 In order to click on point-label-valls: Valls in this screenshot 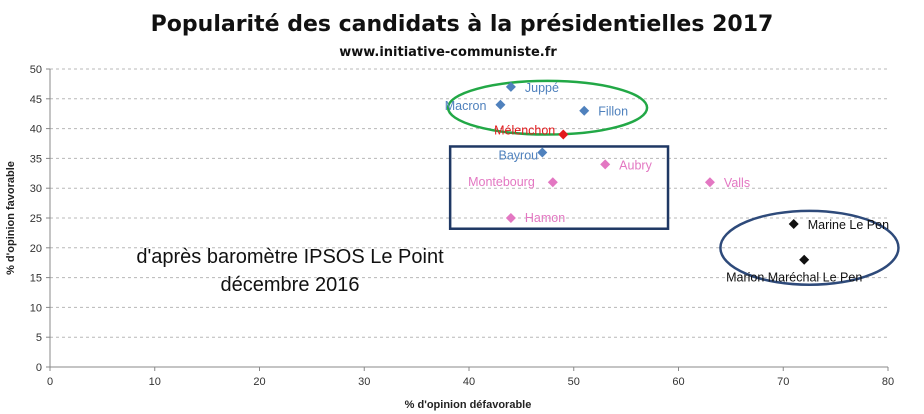, I will do `click(737, 183)`.